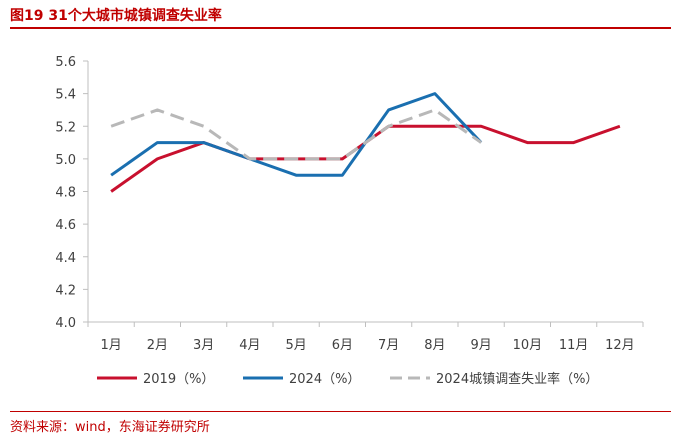 This screenshot has width=681, height=440. I want to click on x-tick-label: 12月, so click(620, 345).